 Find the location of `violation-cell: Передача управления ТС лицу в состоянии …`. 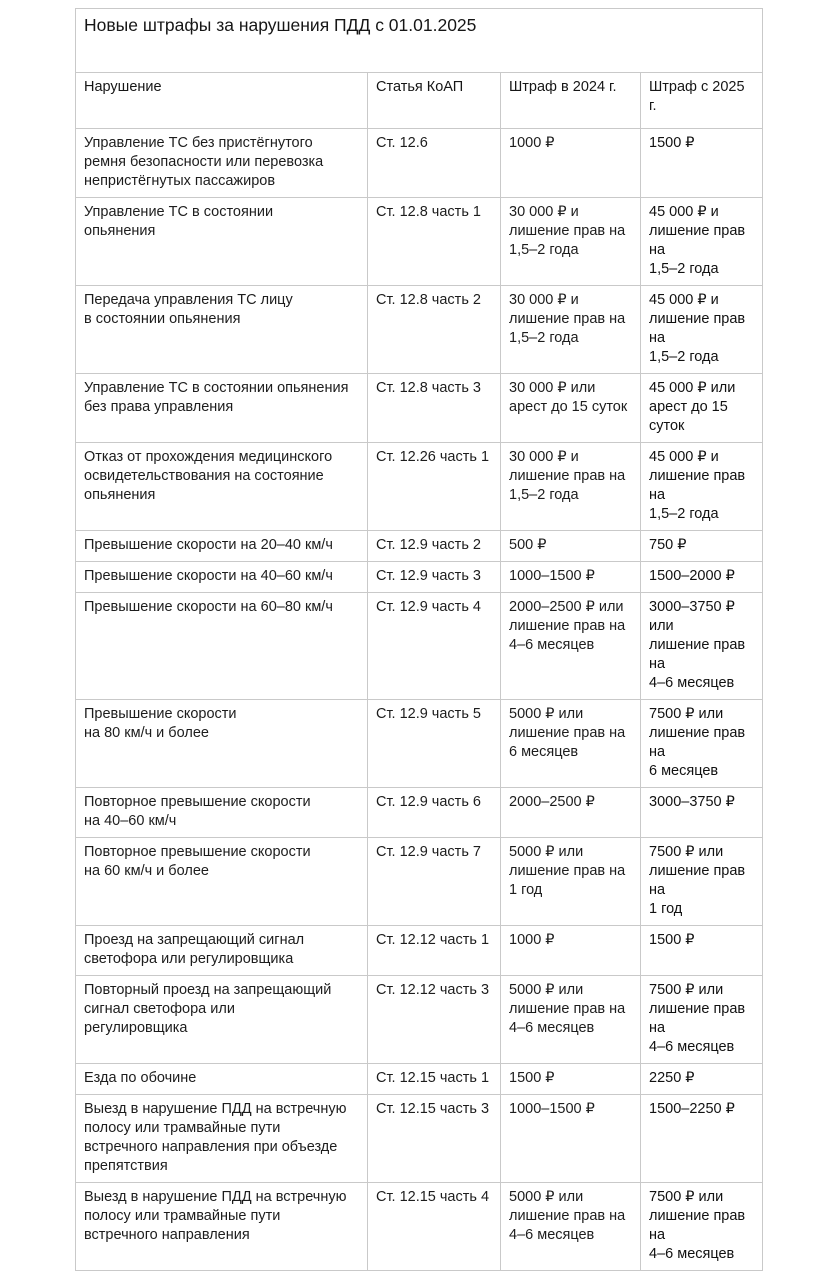

violation-cell: Передача управления ТС лицу в состоянии … is located at coordinates (221, 329).